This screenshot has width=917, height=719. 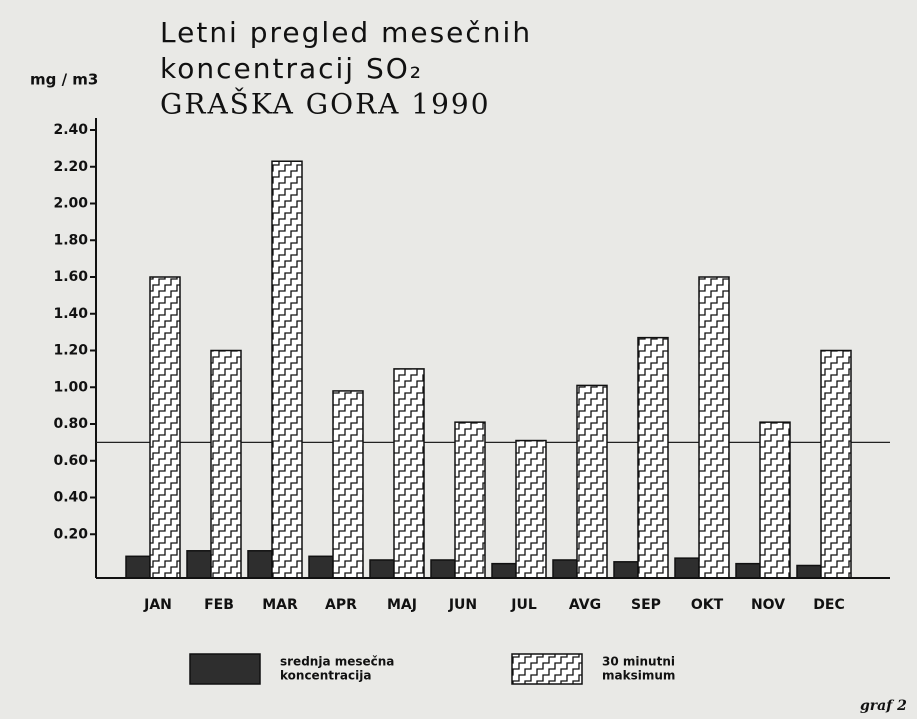 I want to click on caption: graf 2, so click(x=883, y=706).